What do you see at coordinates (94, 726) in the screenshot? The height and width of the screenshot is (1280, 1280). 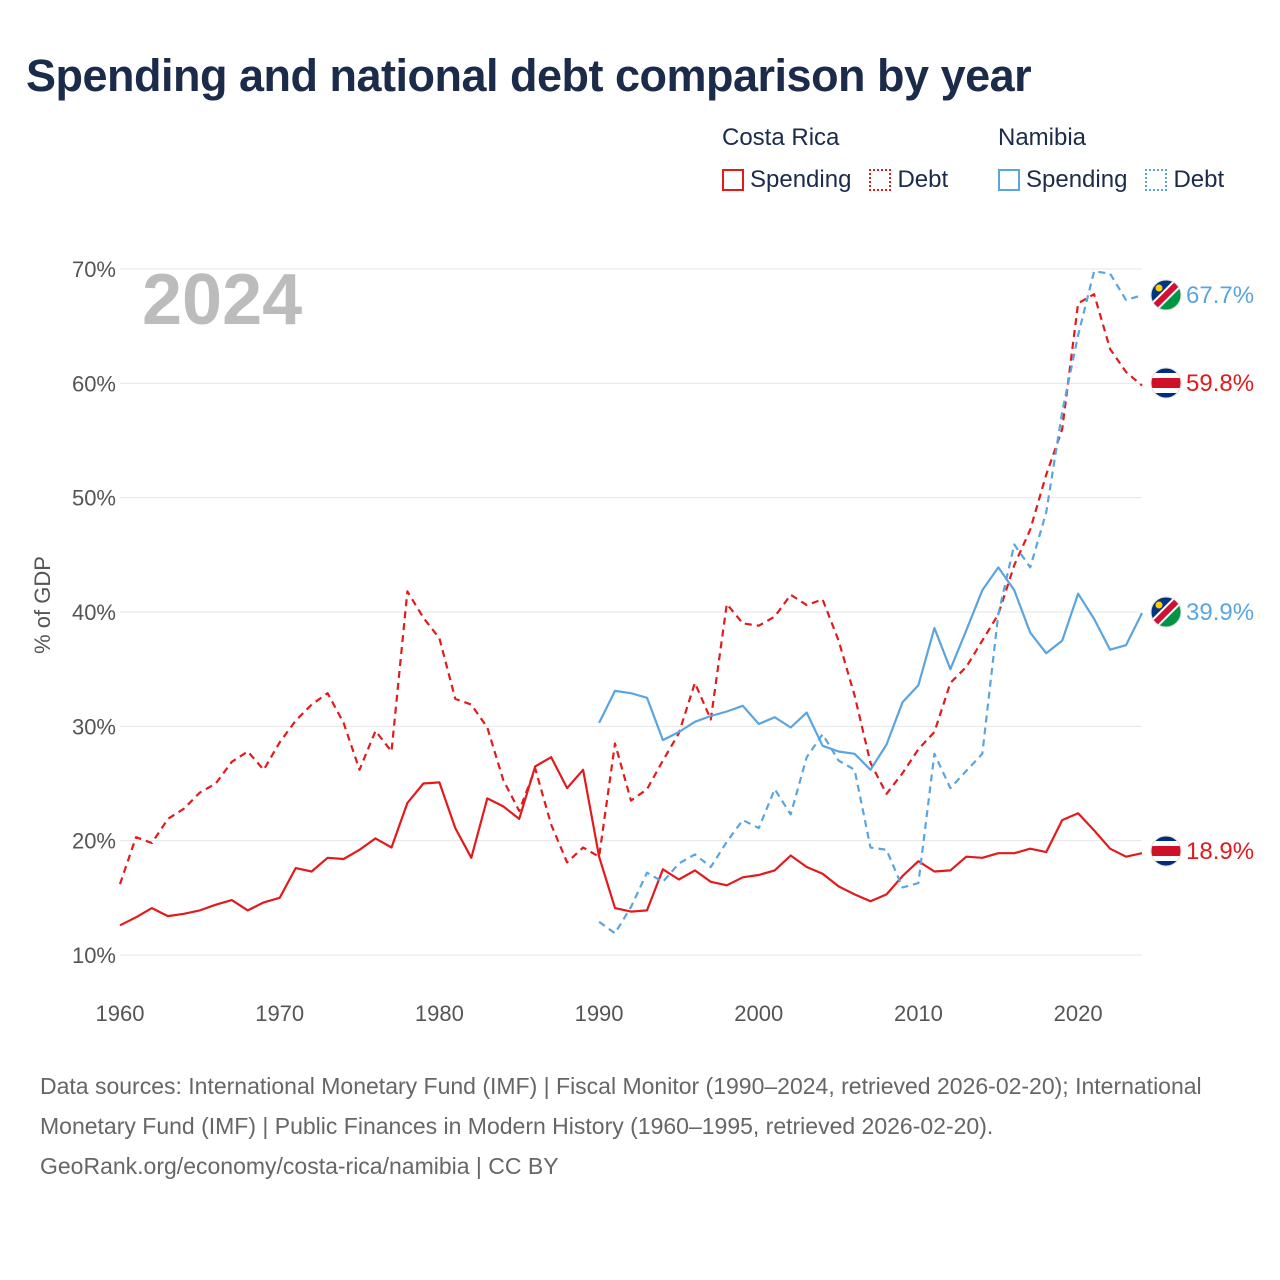 I see `y-tick-label: 30%` at bounding box center [94, 726].